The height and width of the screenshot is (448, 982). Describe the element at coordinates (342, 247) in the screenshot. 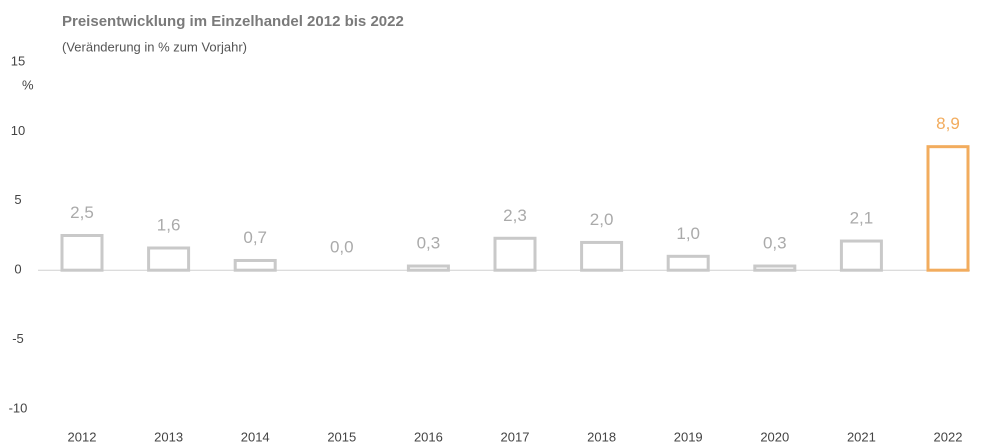

I see `value-label: 0,0` at that location.